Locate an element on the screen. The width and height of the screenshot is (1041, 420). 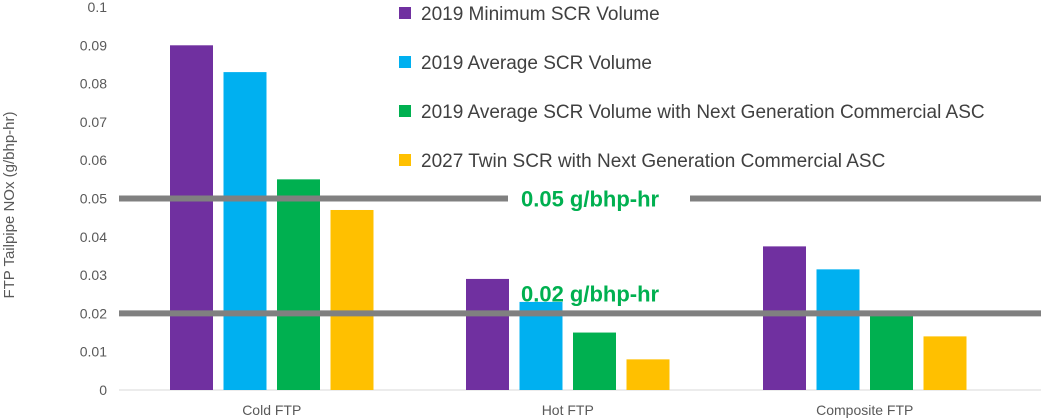
x-axis-categories: Cold FTP Hot FTP Composite FTP is located at coordinates (577, 410).